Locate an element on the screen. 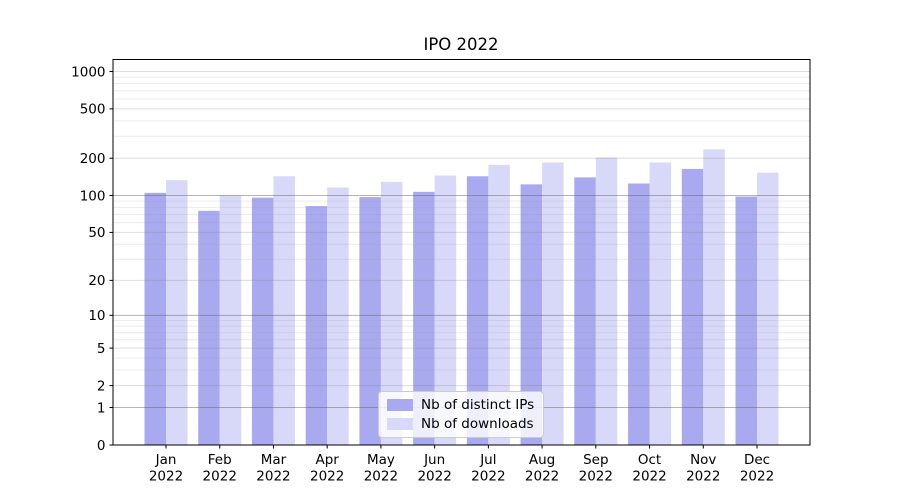 The height and width of the screenshot is (500, 900). bar-jun-downloads is located at coordinates (445, 310).